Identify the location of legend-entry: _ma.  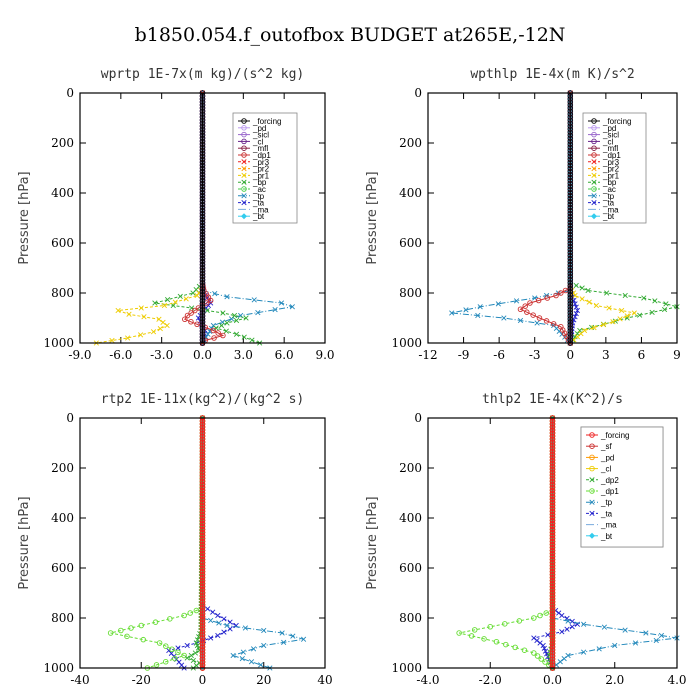
(253, 209).